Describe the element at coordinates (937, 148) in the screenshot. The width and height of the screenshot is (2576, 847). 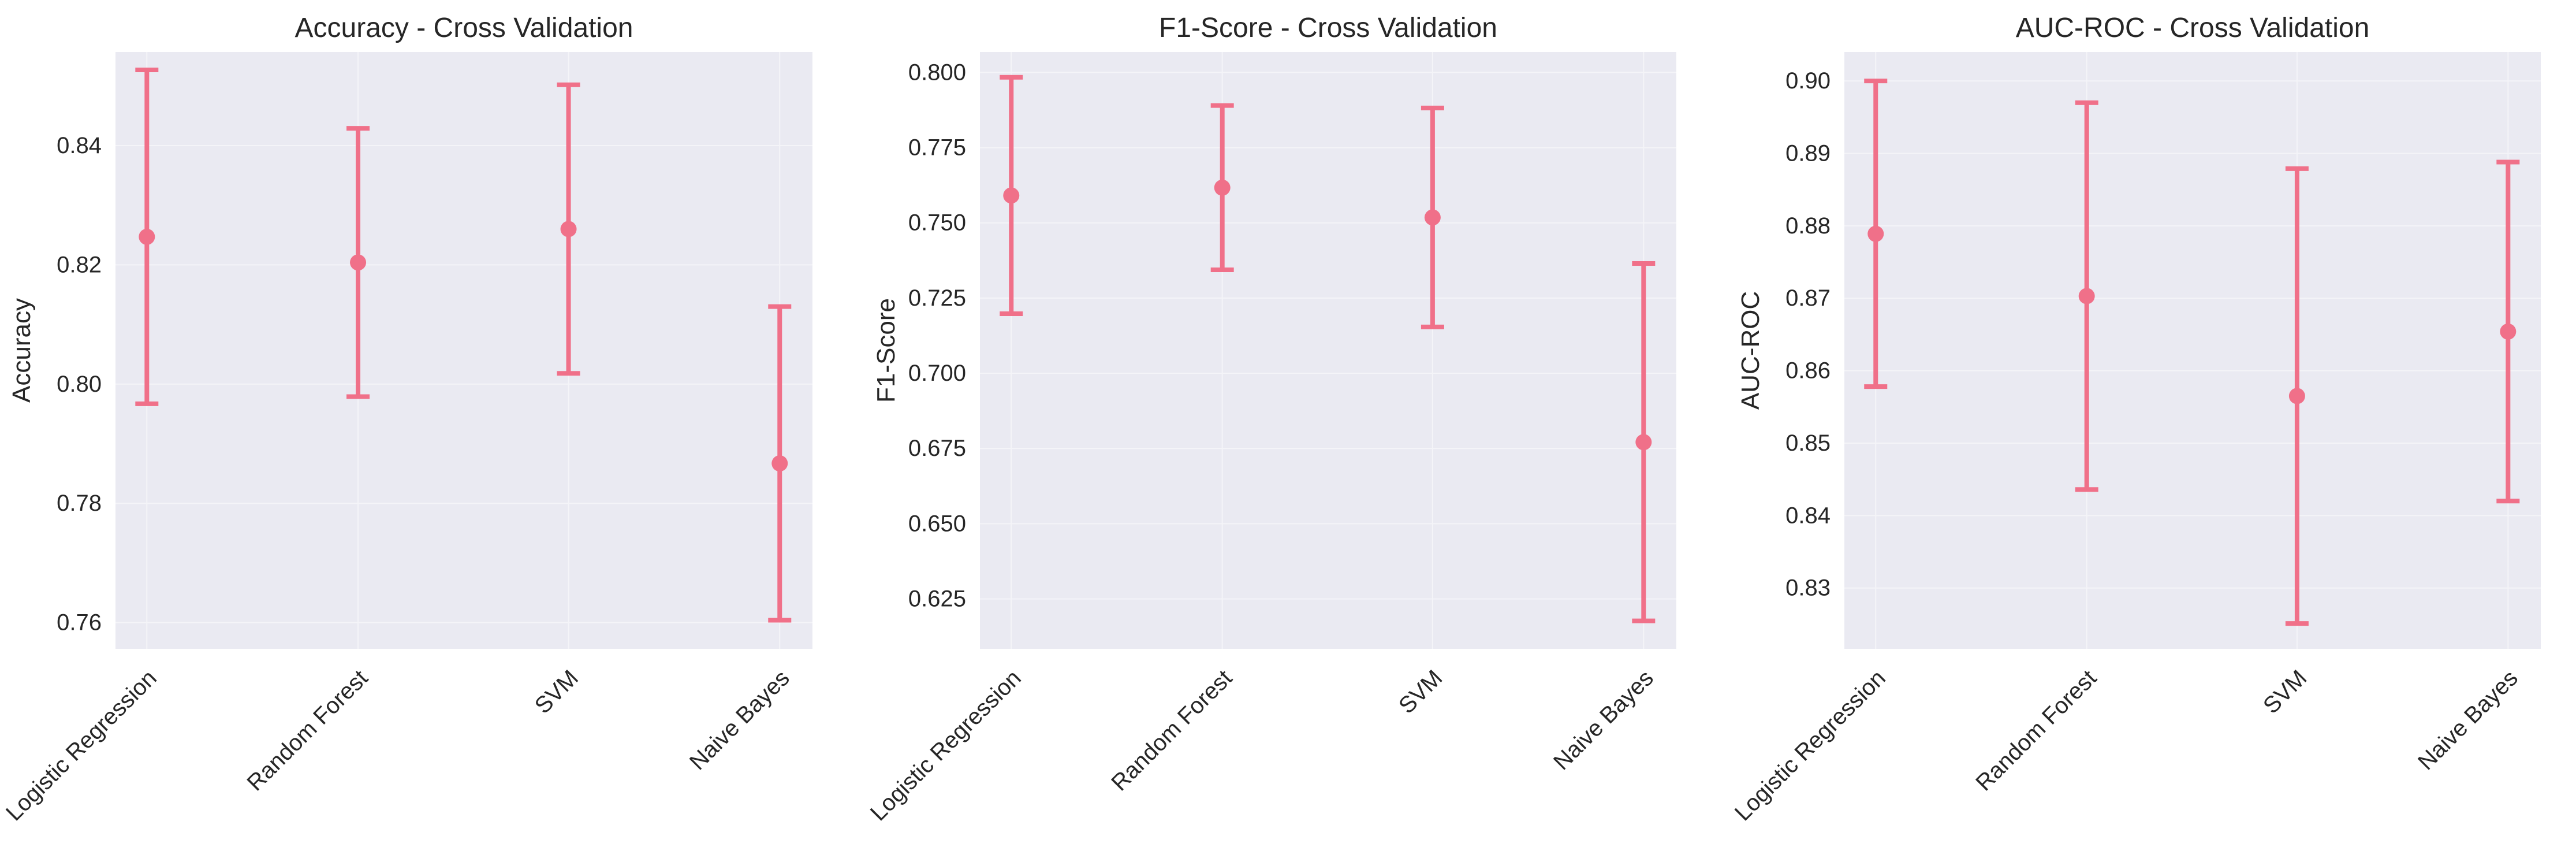
I see `y-tick-label: 0.775` at that location.